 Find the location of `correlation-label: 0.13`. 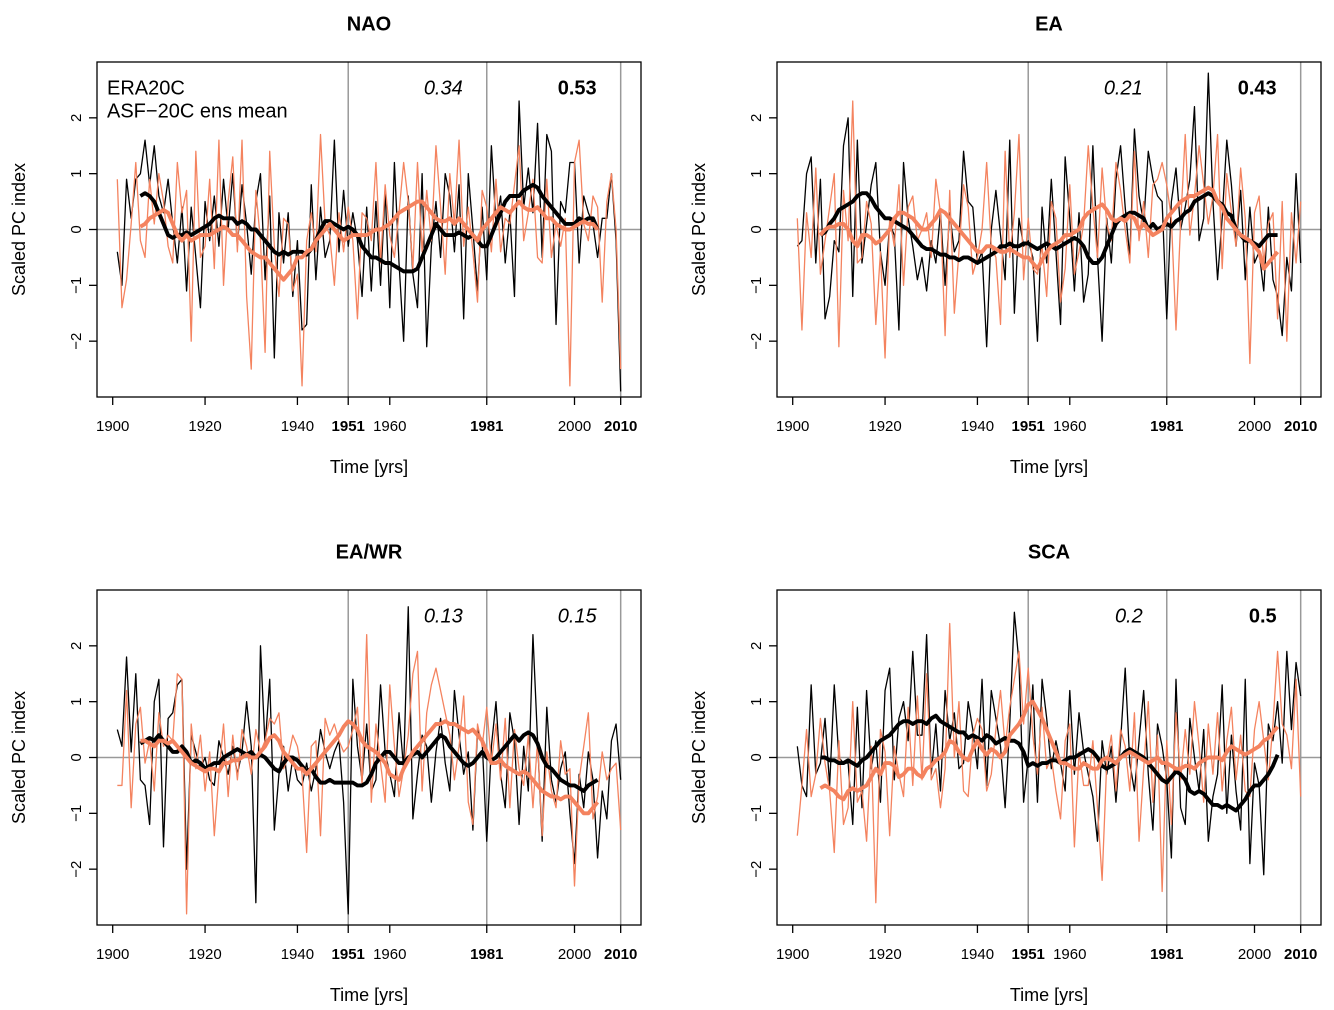

correlation-label: 0.13 is located at coordinates (443, 616).